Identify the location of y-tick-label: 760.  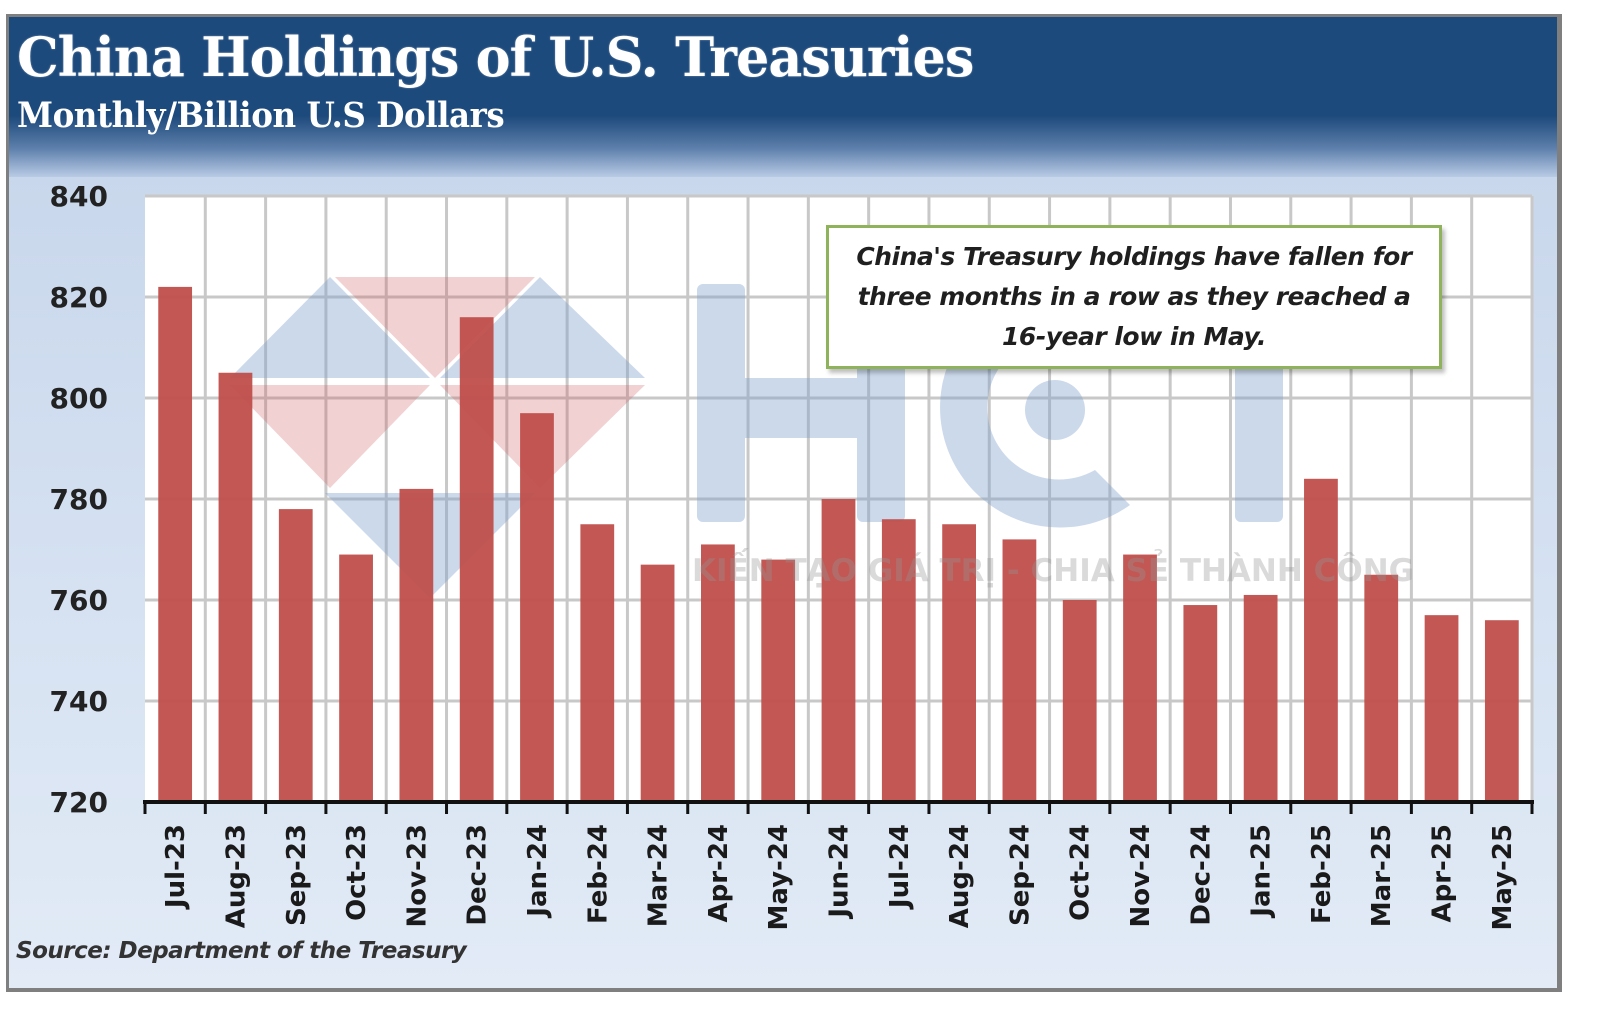
(79, 600).